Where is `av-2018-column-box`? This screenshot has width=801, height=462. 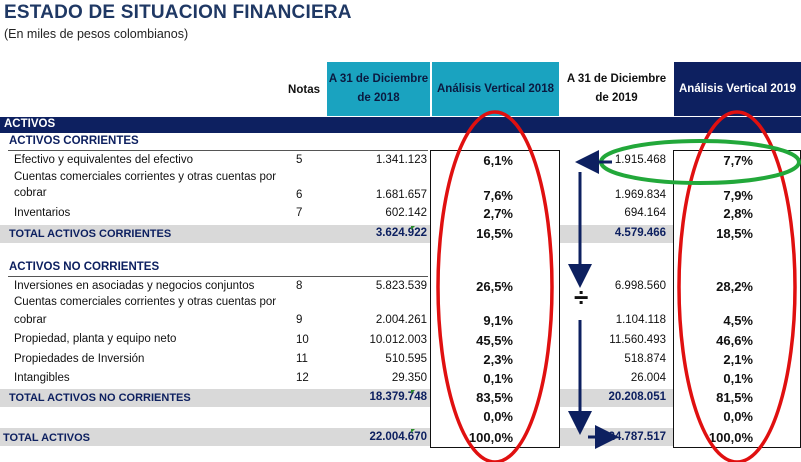 av-2018-column-box is located at coordinates (495, 299).